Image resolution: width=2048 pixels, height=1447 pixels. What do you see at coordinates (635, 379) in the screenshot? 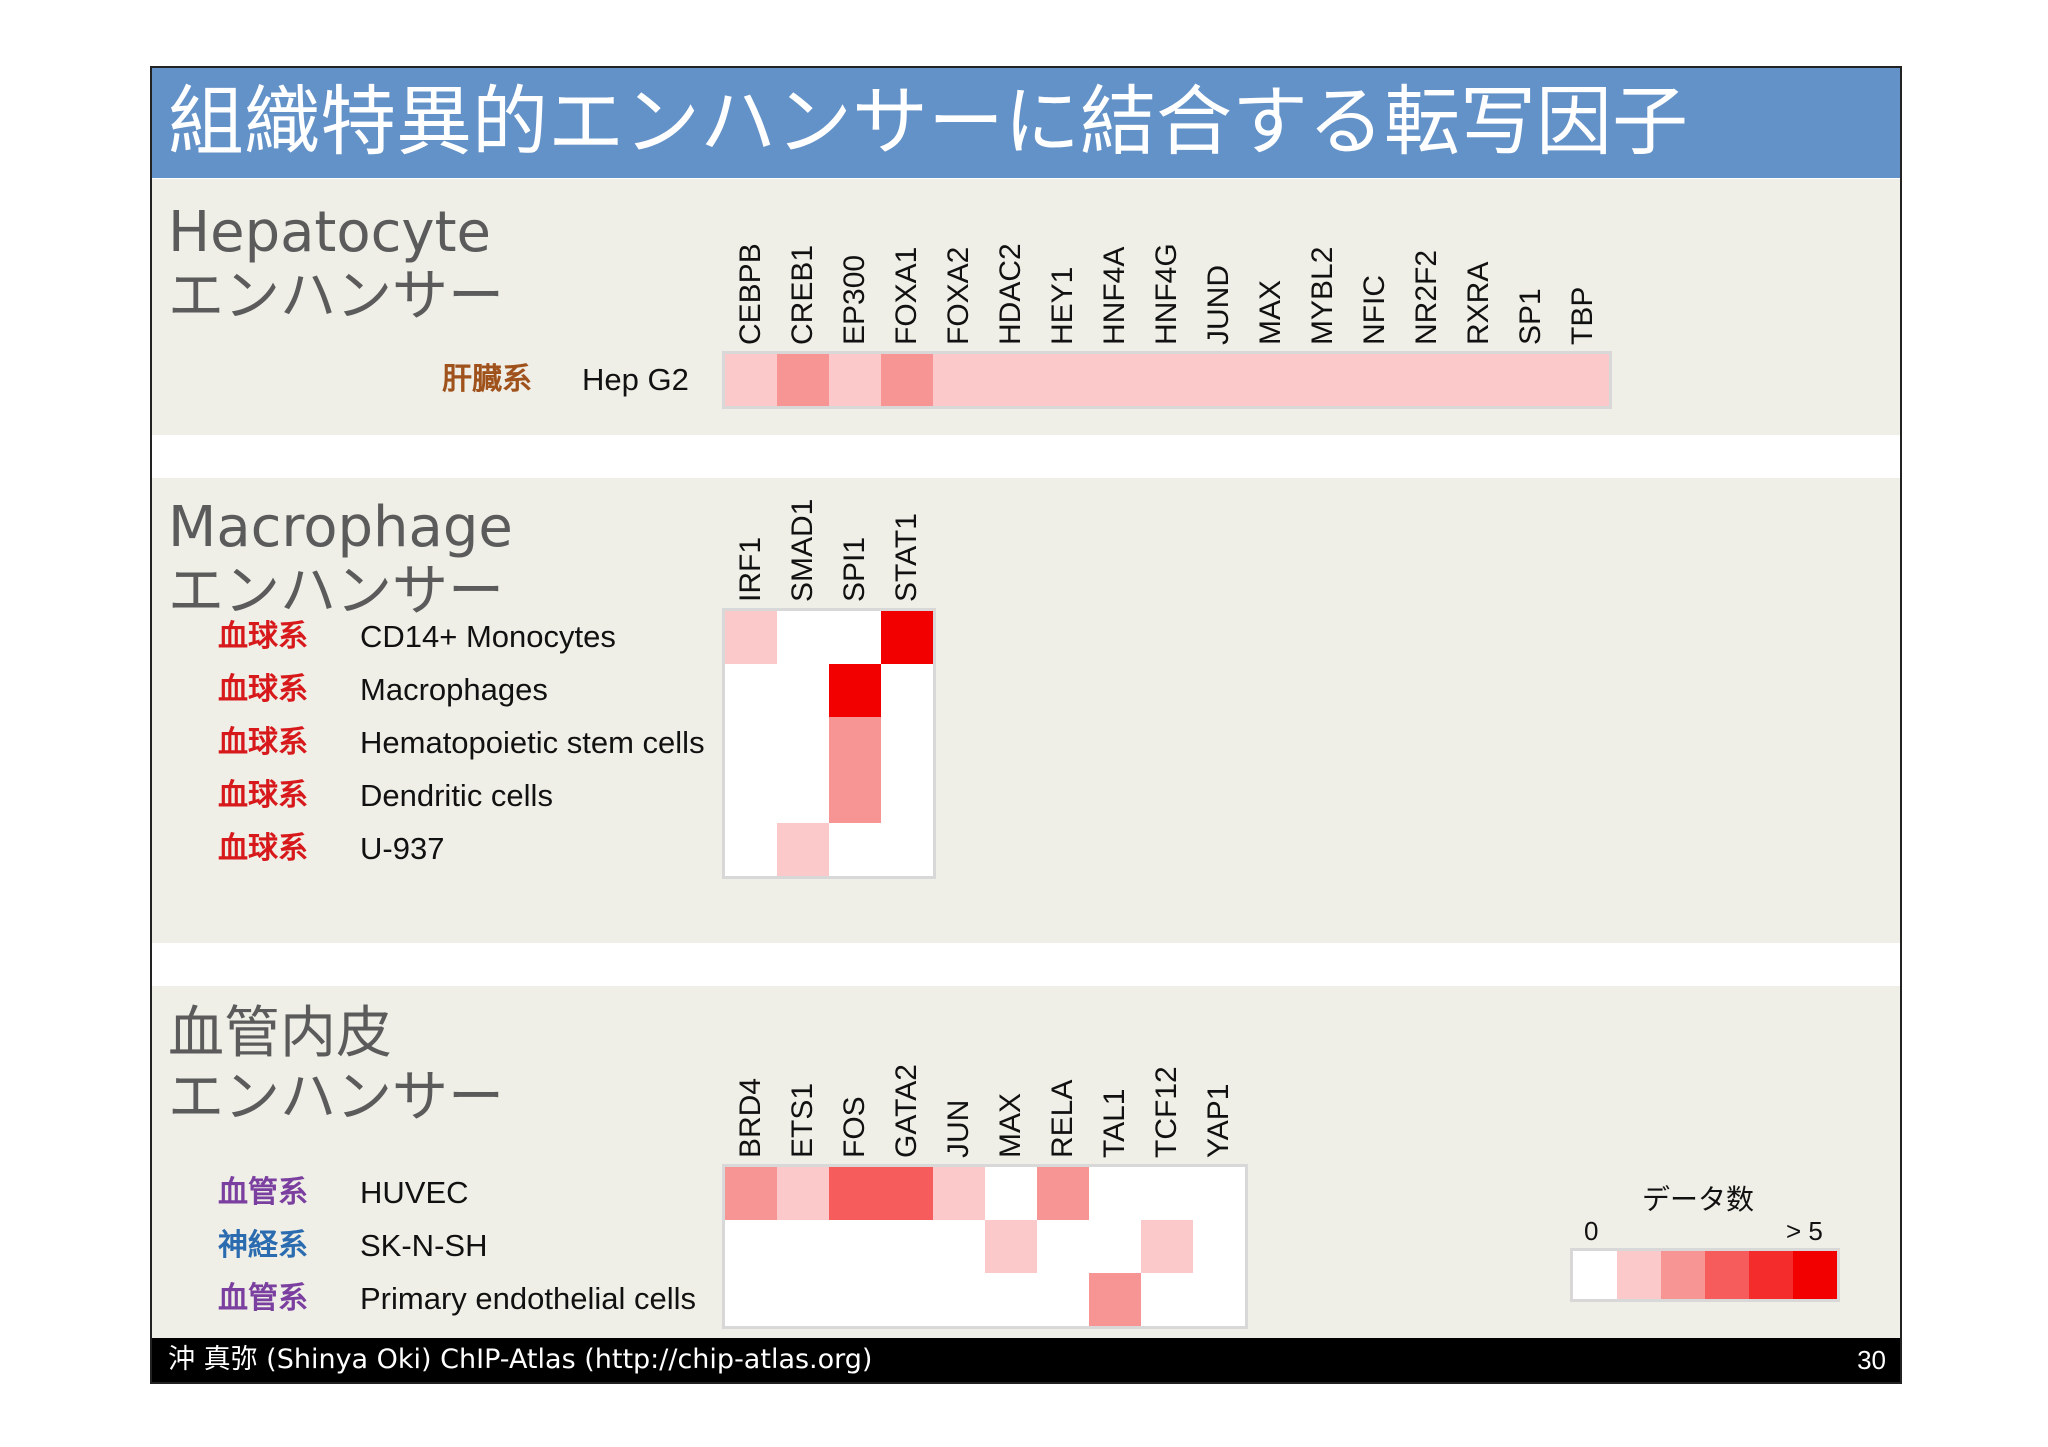
I see `row-cell-type-label: Hep G2` at bounding box center [635, 379].